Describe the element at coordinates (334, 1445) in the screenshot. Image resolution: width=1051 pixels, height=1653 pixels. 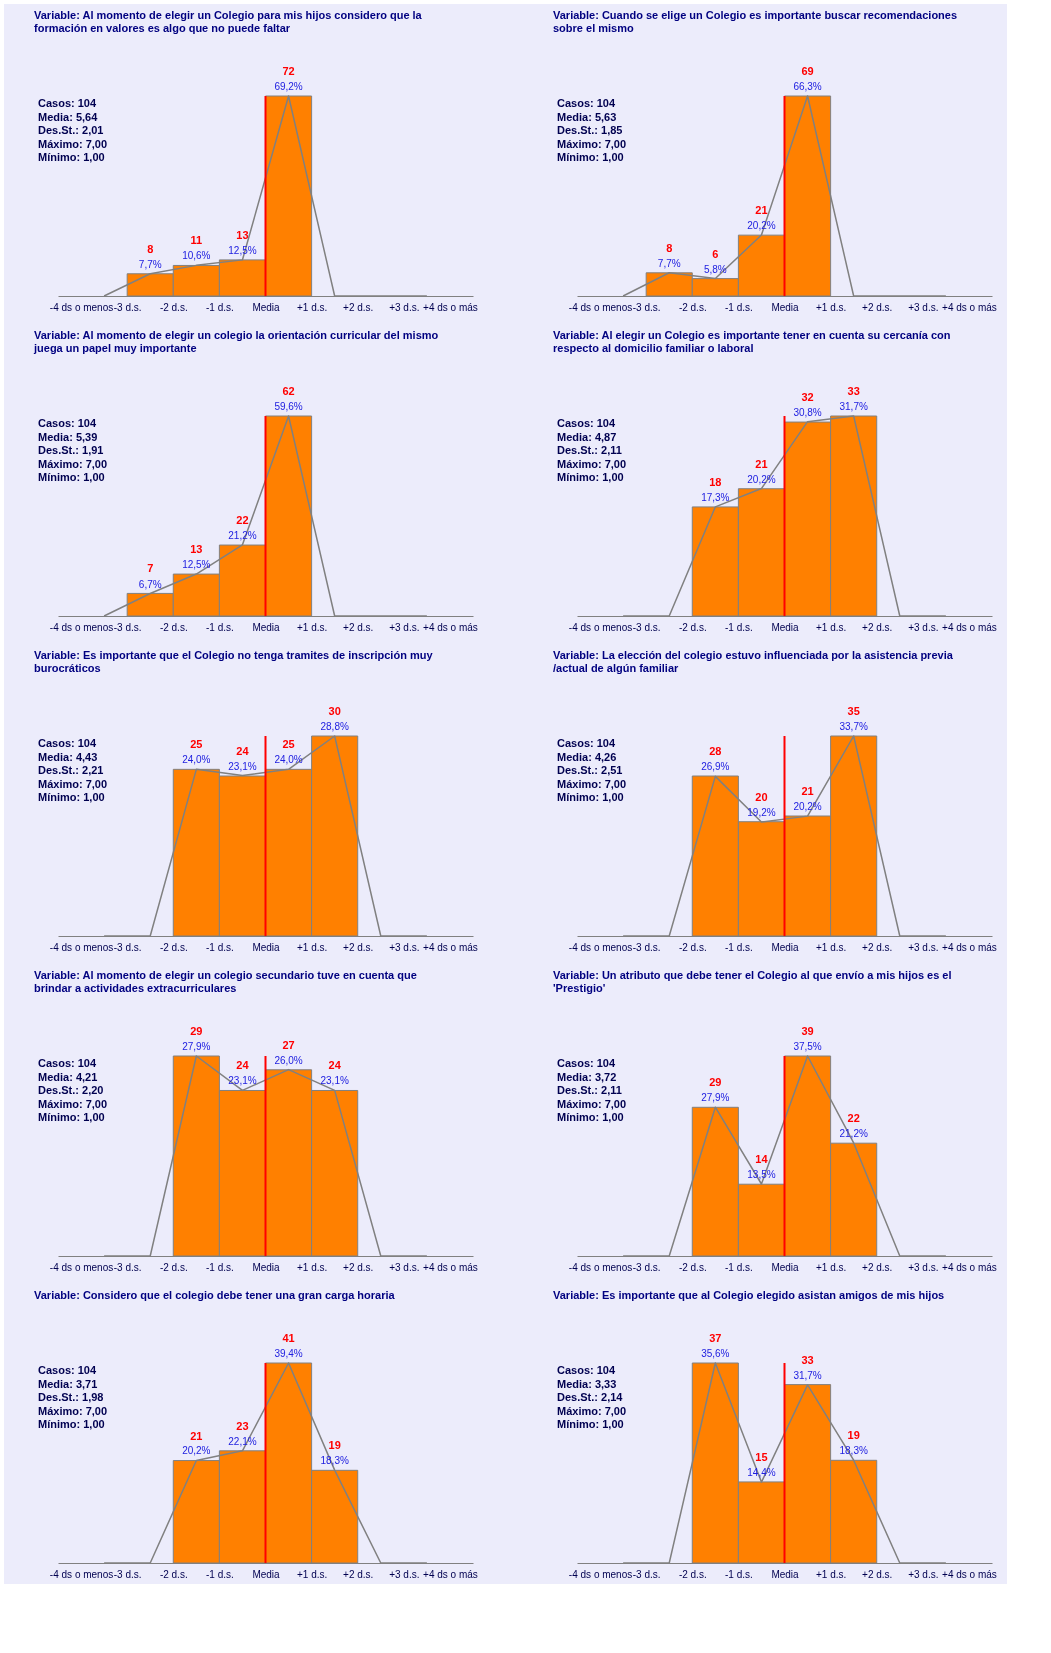
I see `data-label: 19` at that location.